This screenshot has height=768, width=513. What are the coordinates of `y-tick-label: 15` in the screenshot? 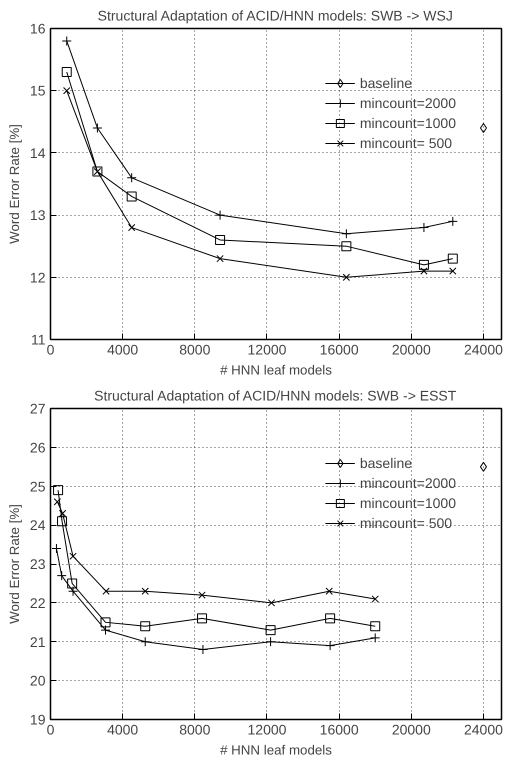 It's located at (38, 90).